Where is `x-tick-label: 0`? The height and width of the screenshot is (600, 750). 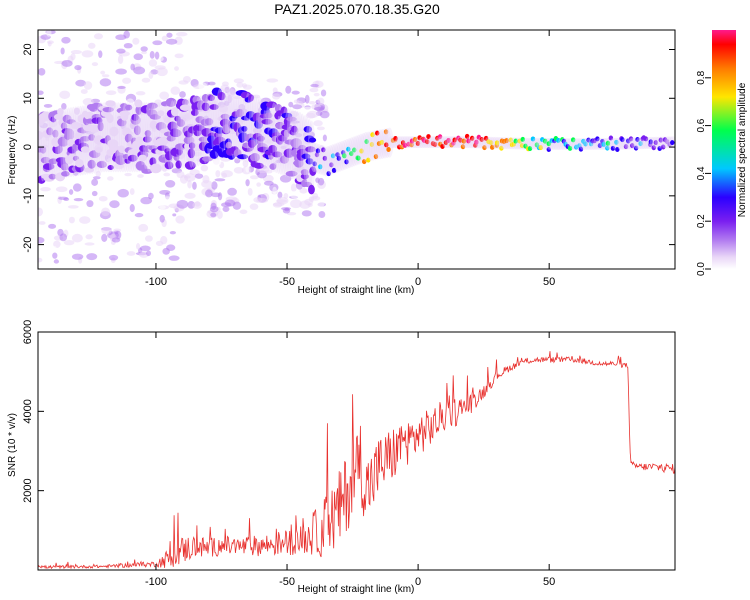 x-tick-label: 0 is located at coordinates (418, 282).